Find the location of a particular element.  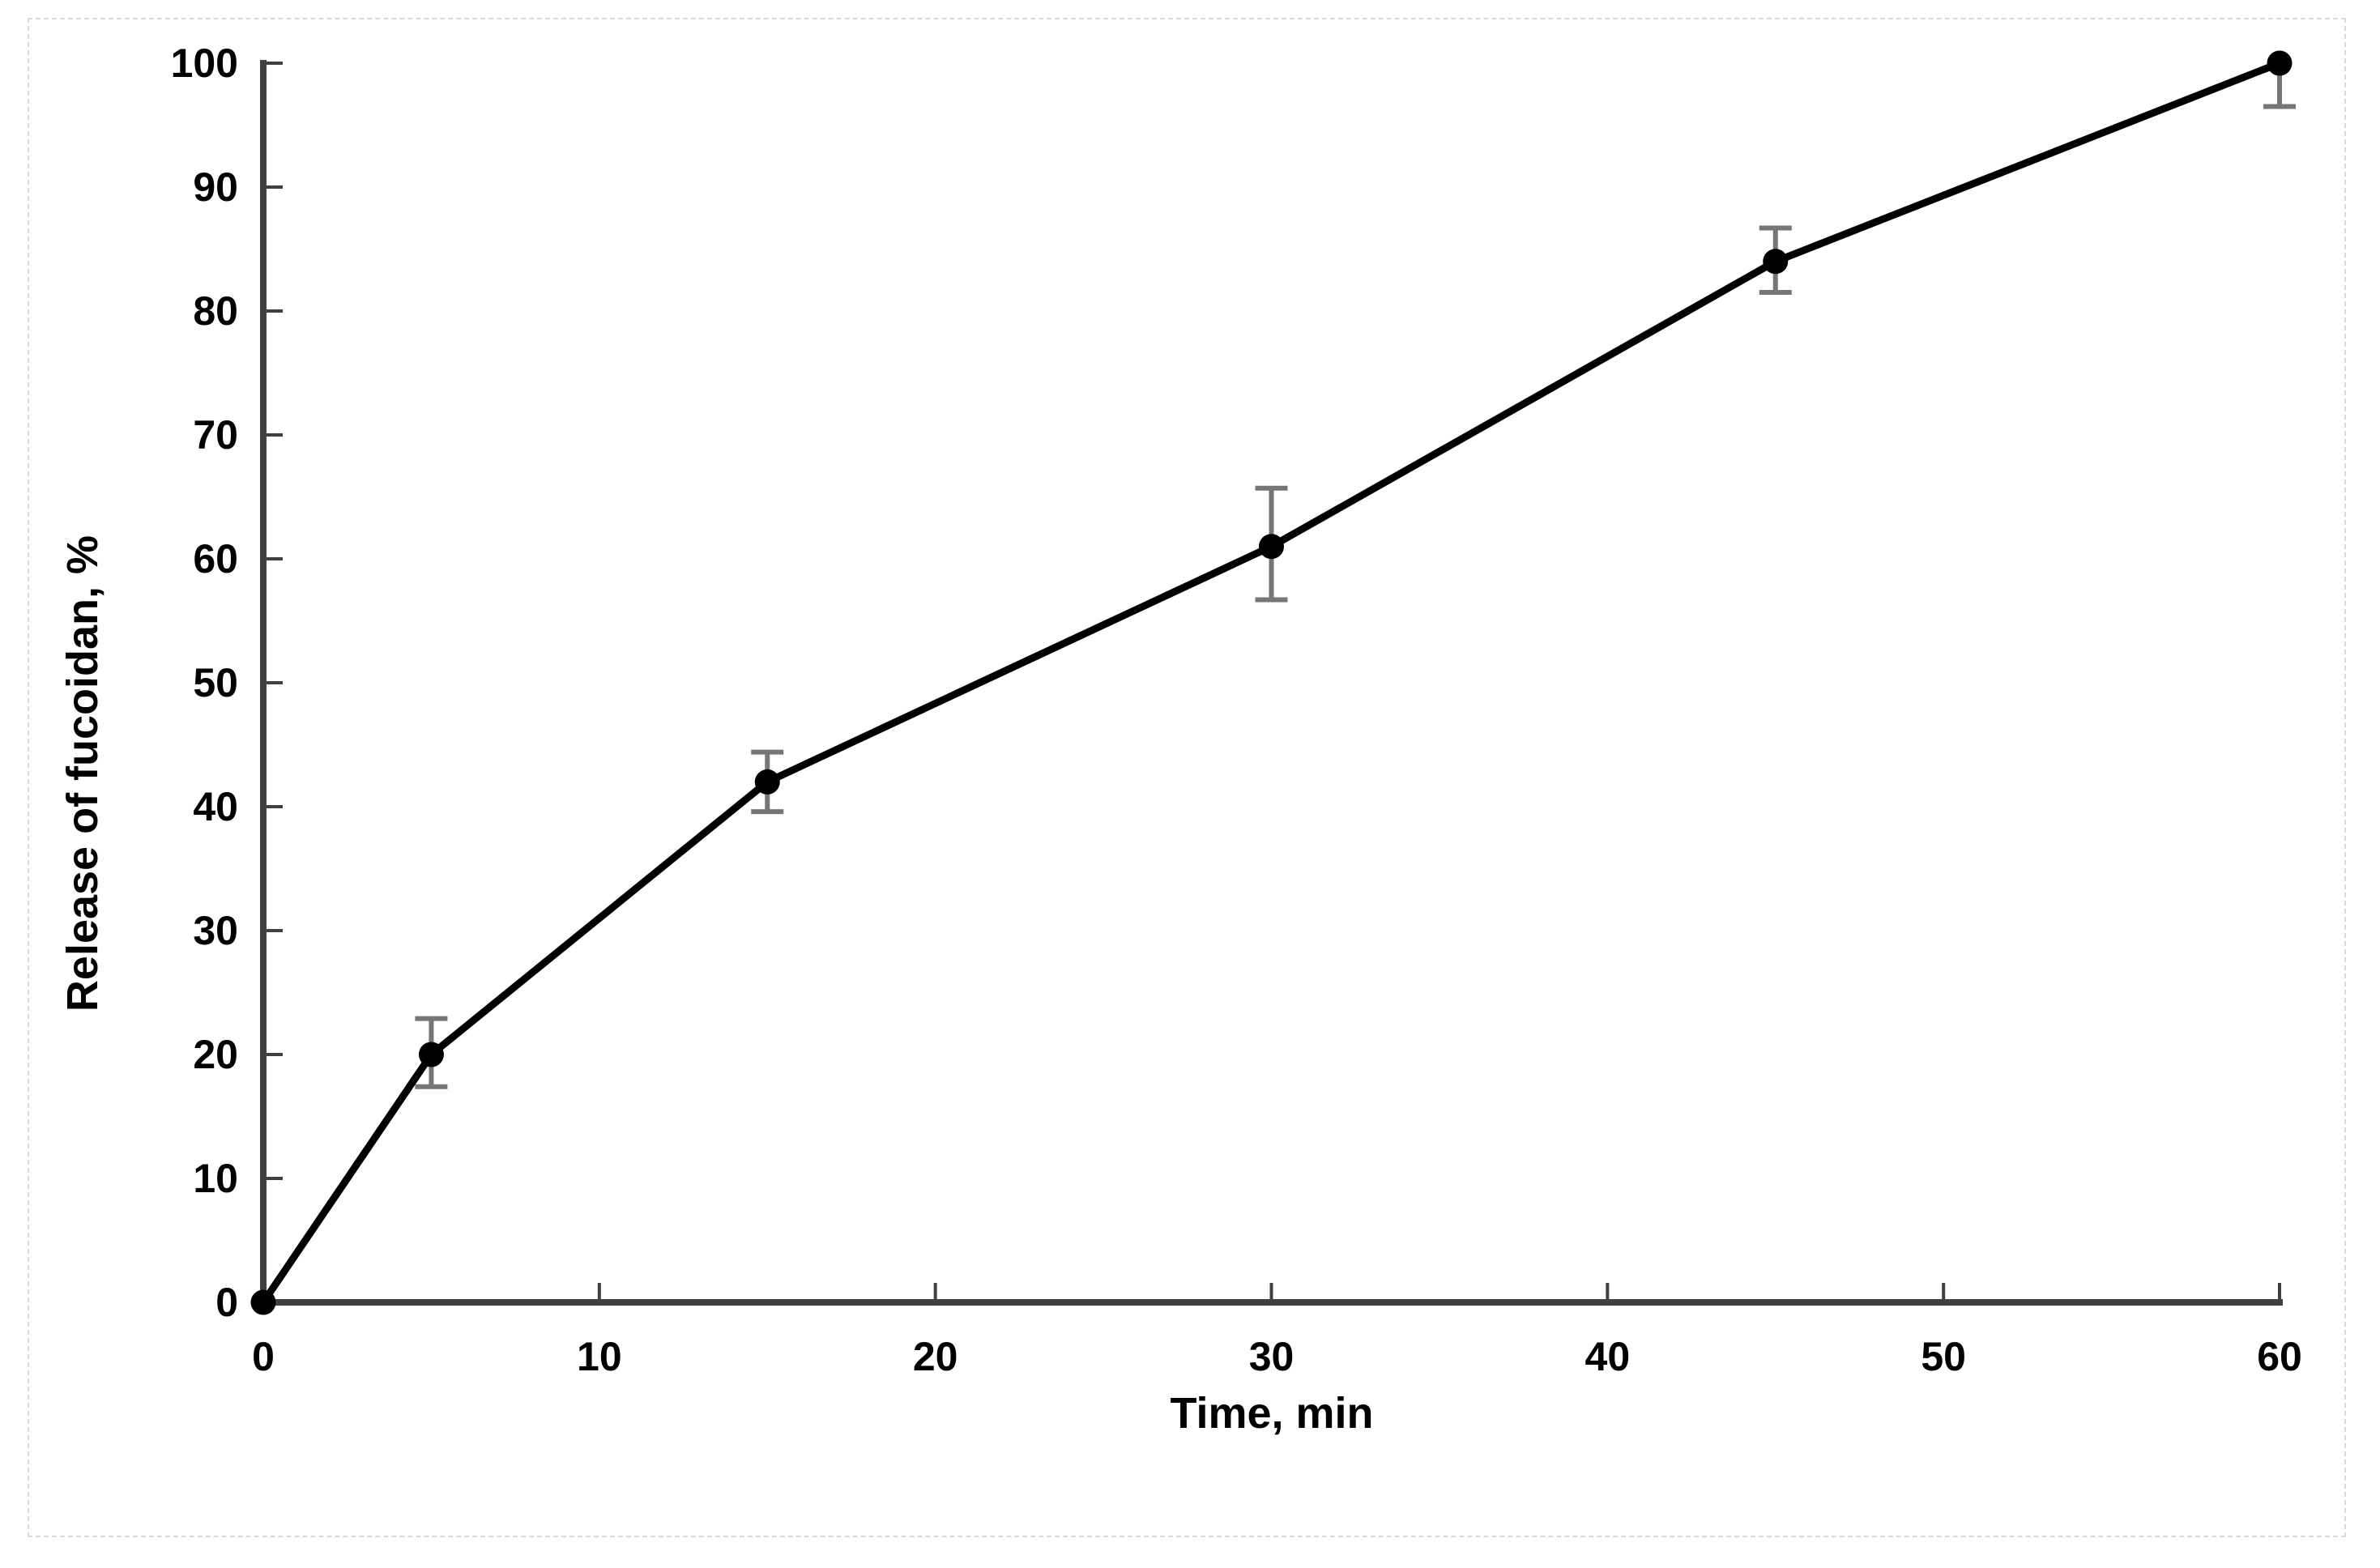

y-tick-label: 20 is located at coordinates (215, 1054).